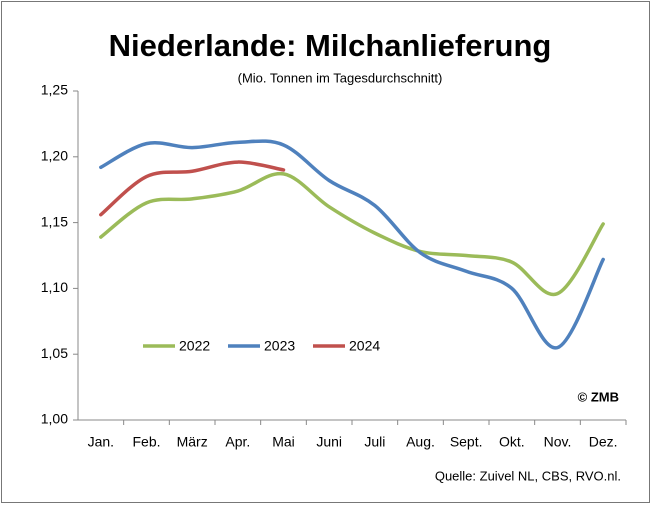 The image size is (652, 505). Describe the element at coordinates (340, 77) in the screenshot. I see `chart-subtitle: (Mio. Tonnen im Tagesdurchschnitt)` at that location.